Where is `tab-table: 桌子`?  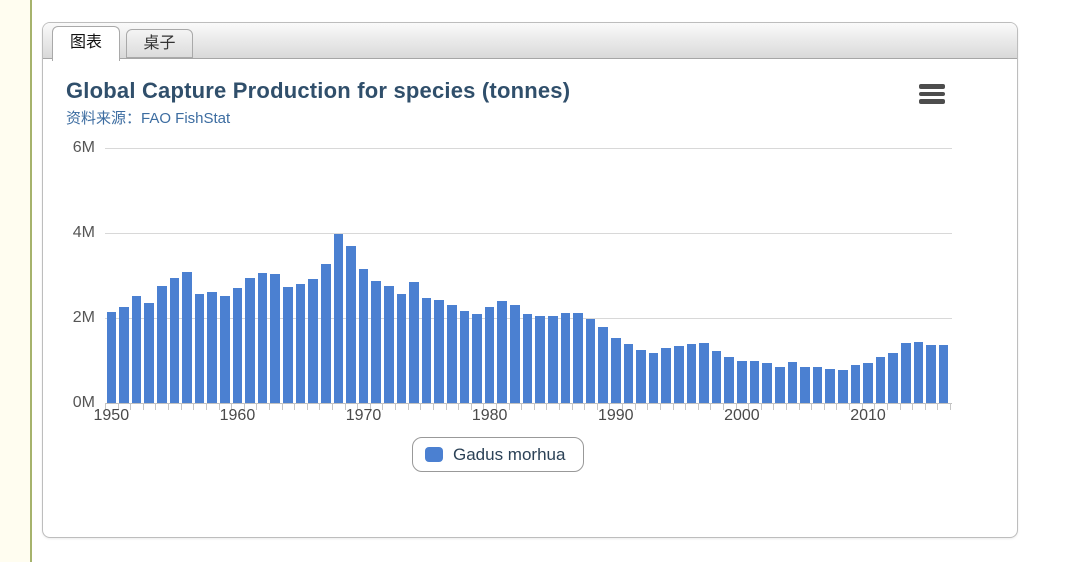 tab-table: 桌子 is located at coordinates (159, 43).